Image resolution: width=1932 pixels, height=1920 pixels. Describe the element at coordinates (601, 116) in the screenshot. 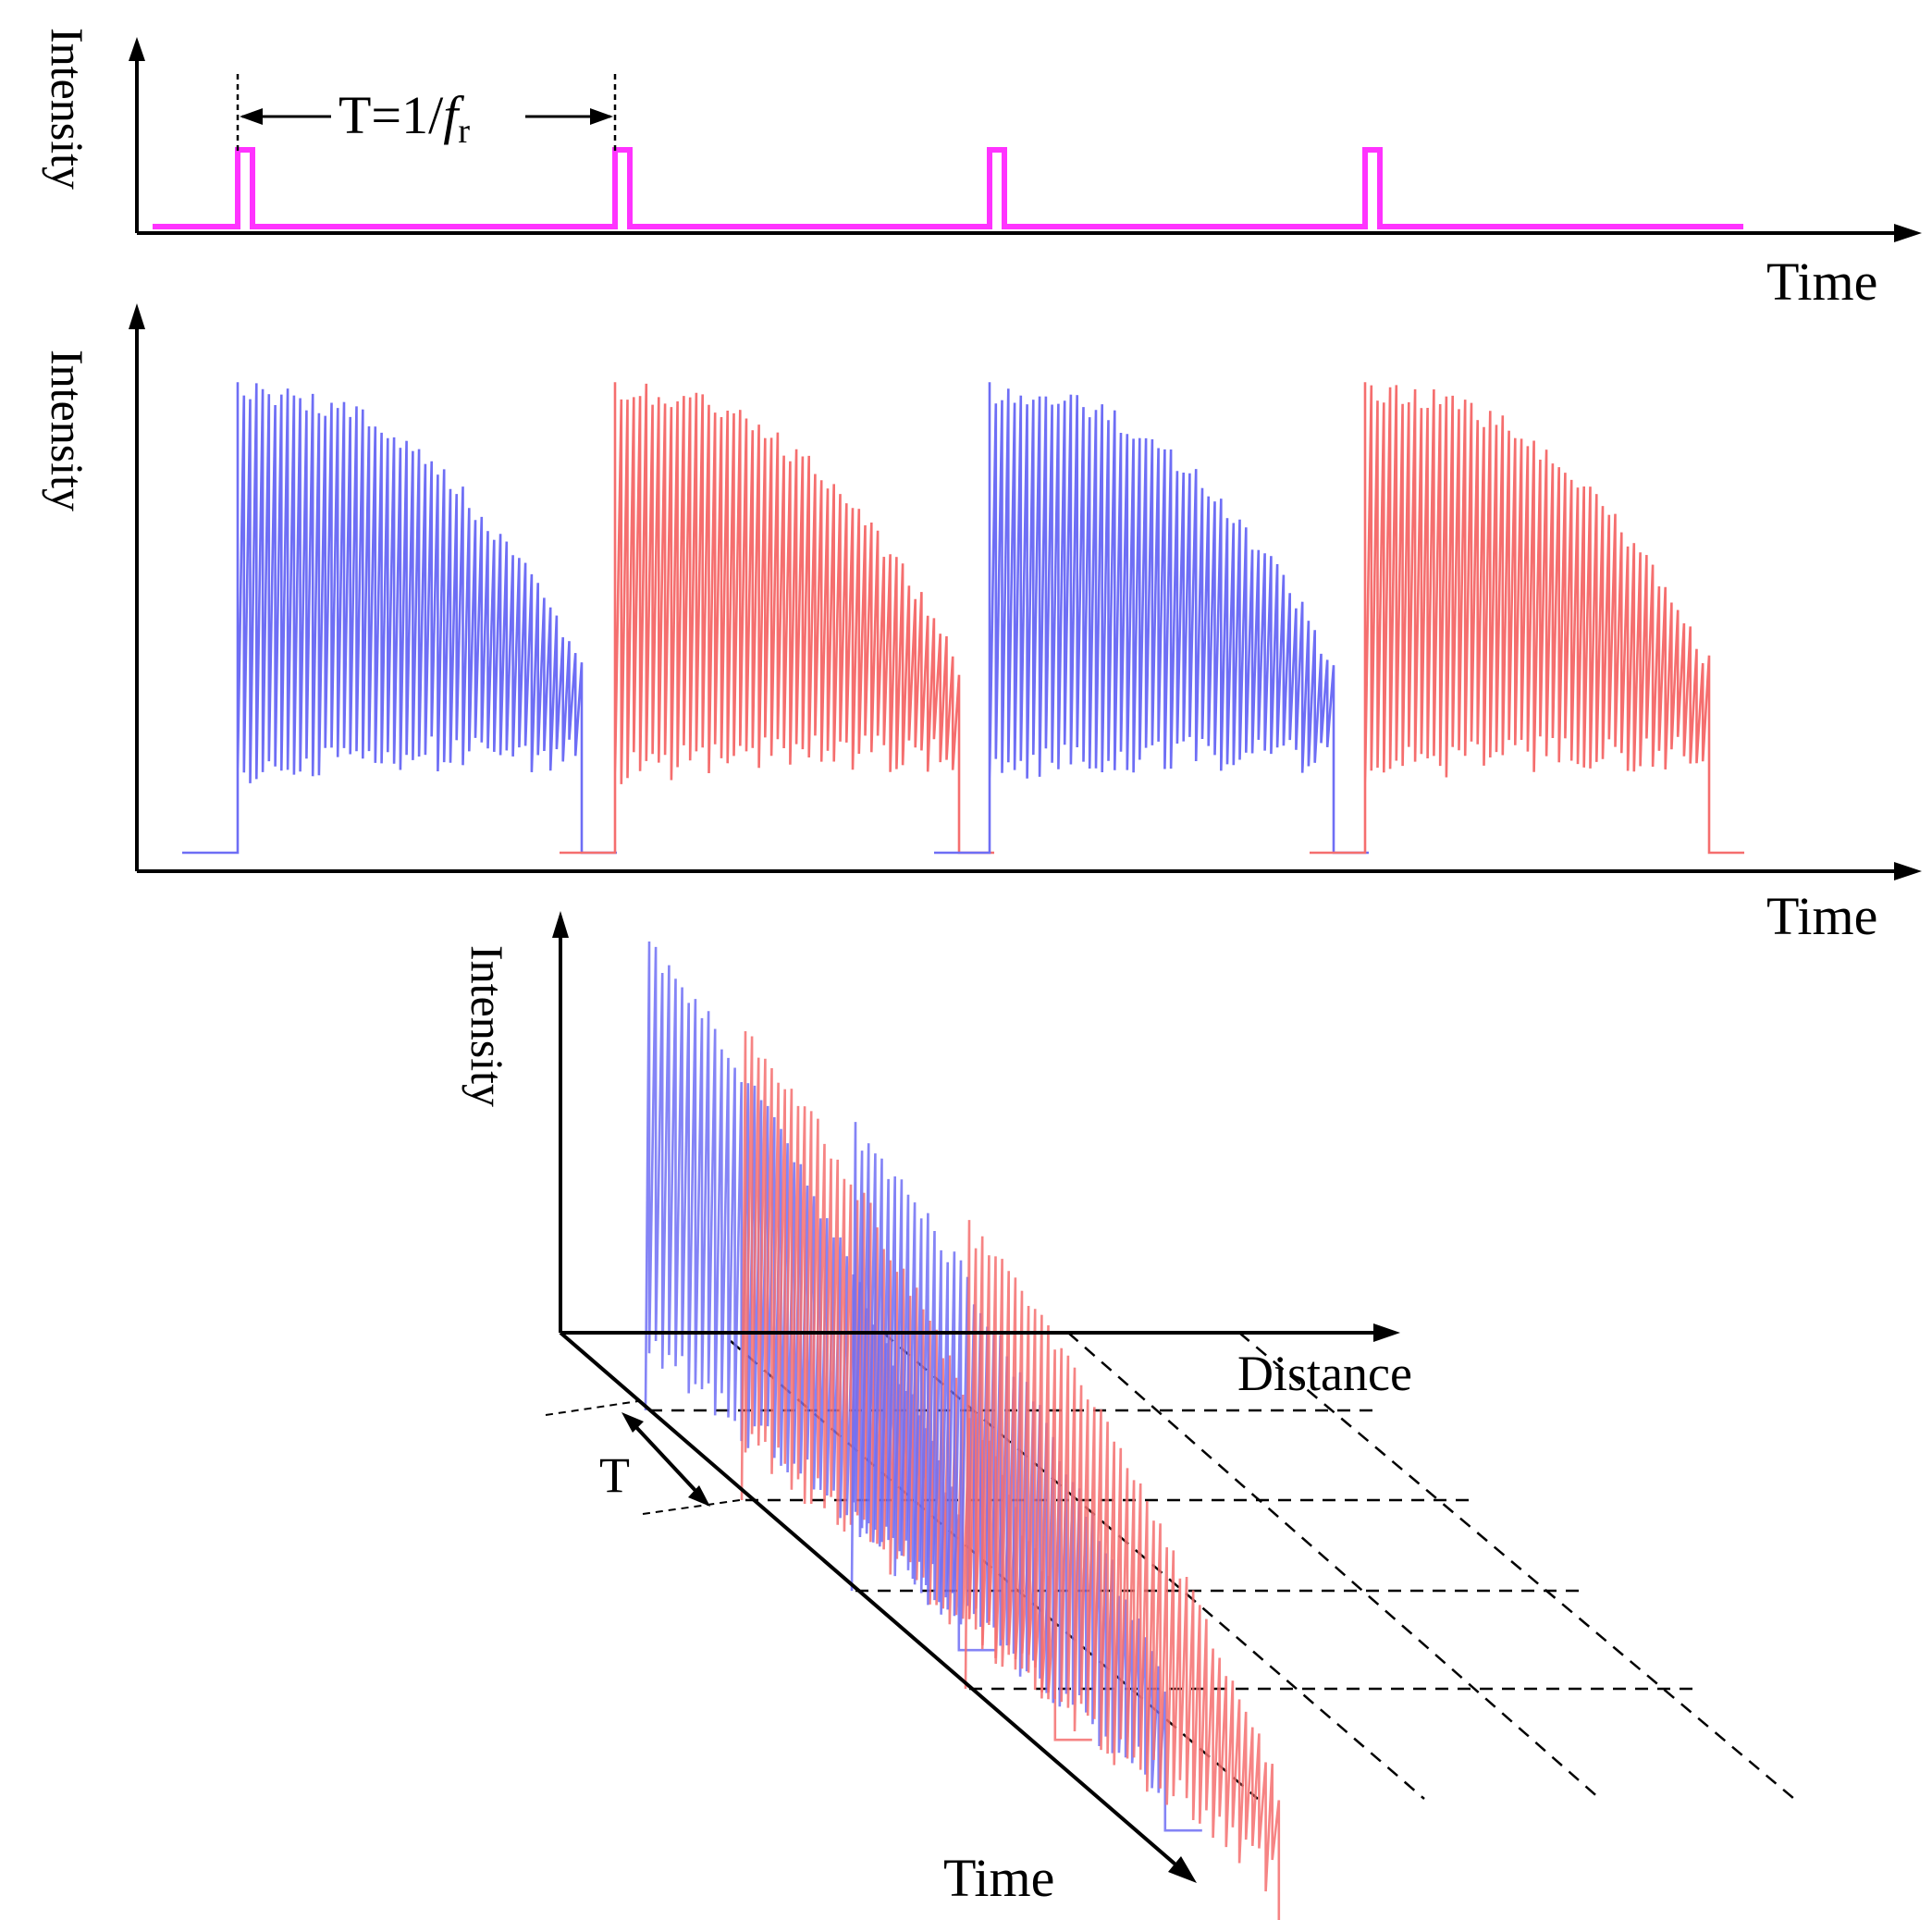

I see `period-arrow-right-icon` at that location.